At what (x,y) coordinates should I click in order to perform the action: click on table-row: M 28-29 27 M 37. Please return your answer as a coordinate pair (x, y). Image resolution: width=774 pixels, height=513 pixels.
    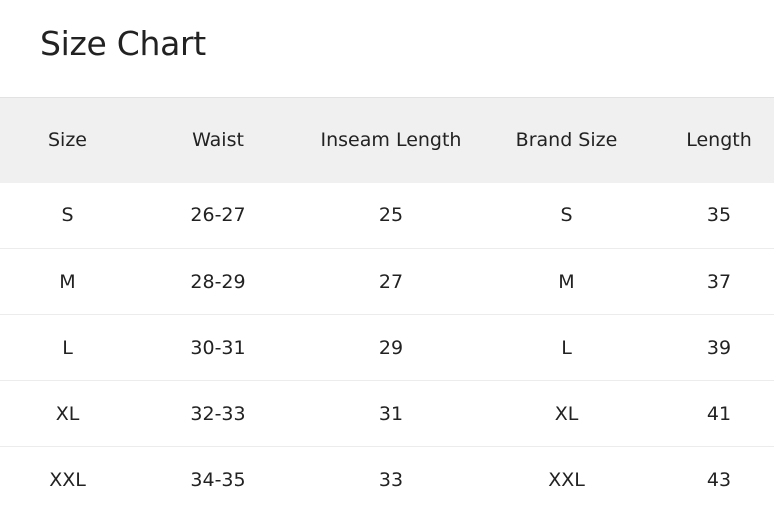
    Looking at the image, I should click on (387, 281).